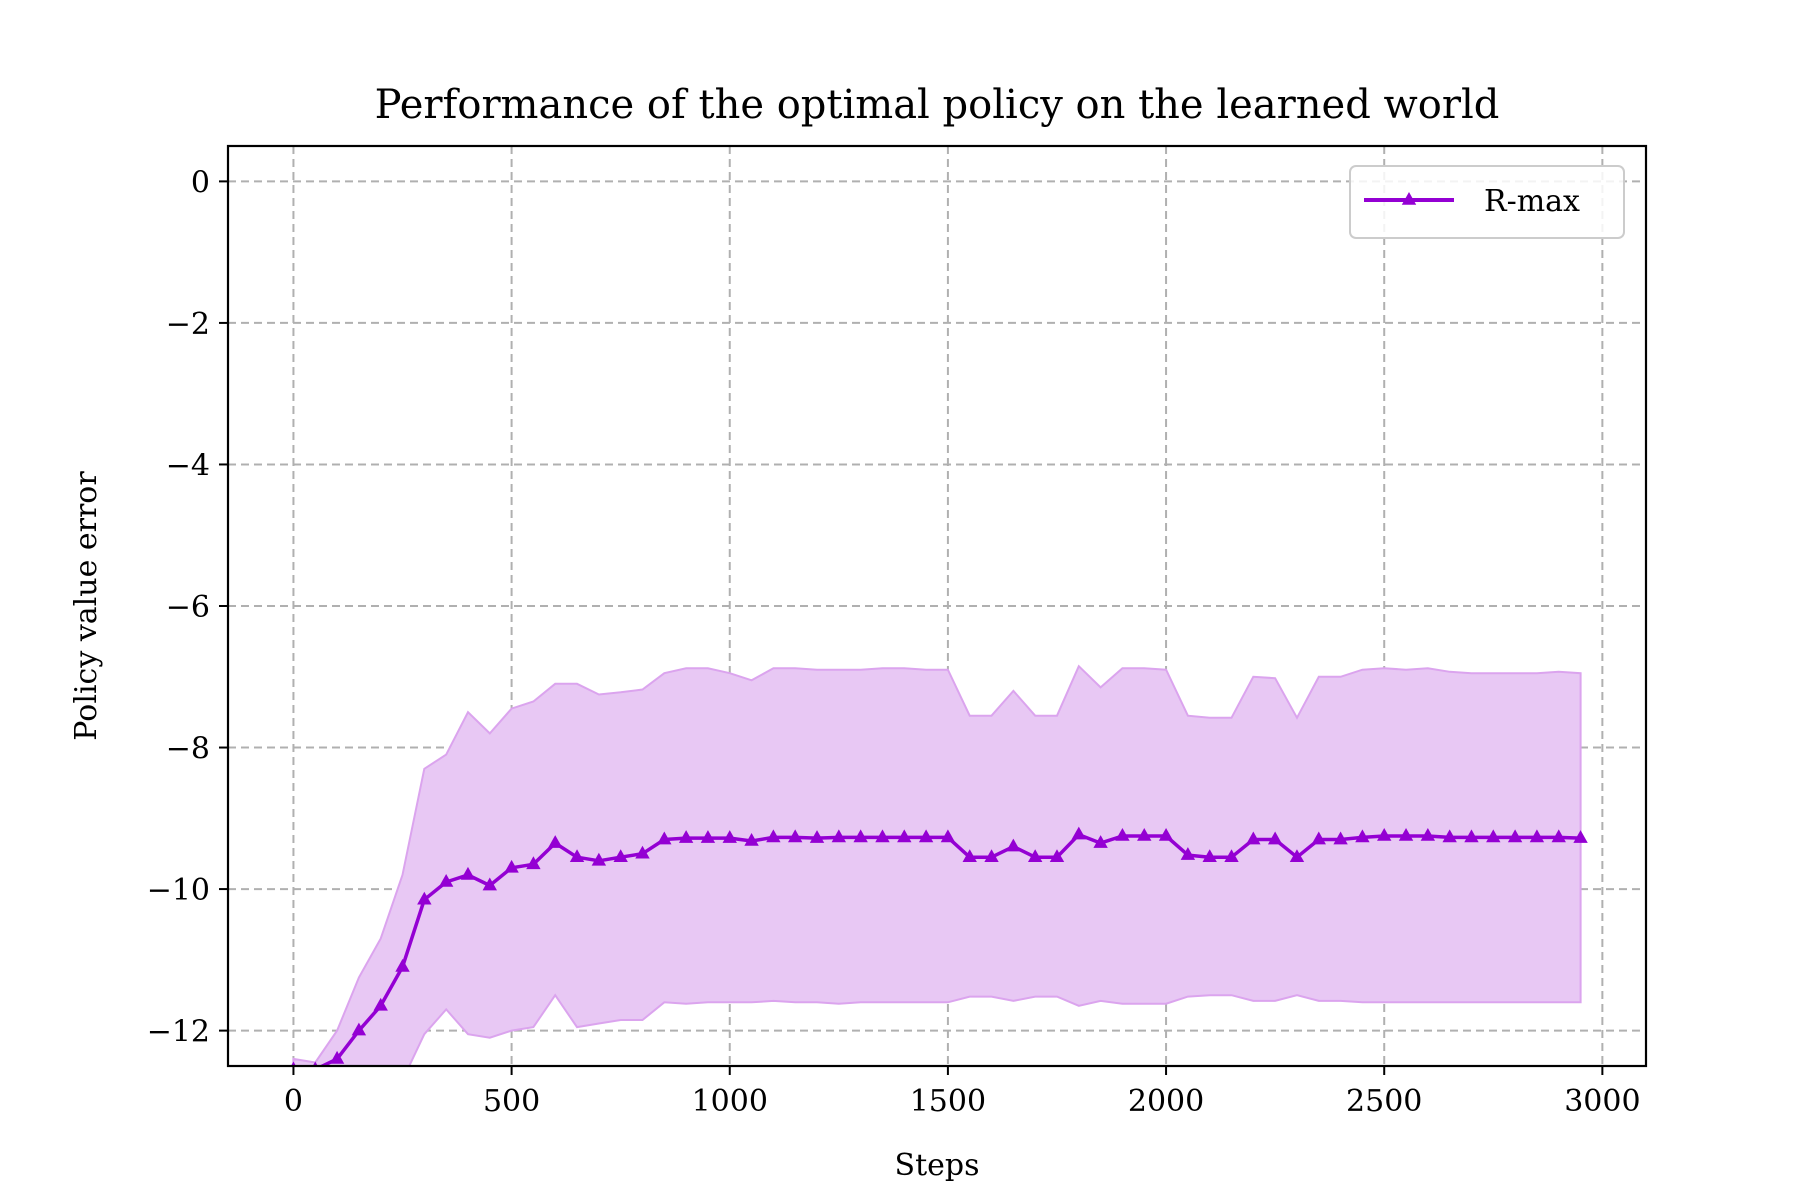 The image size is (1800, 1200). Describe the element at coordinates (1166, 1101) in the screenshot. I see `x-tick-label: 2000` at that location.